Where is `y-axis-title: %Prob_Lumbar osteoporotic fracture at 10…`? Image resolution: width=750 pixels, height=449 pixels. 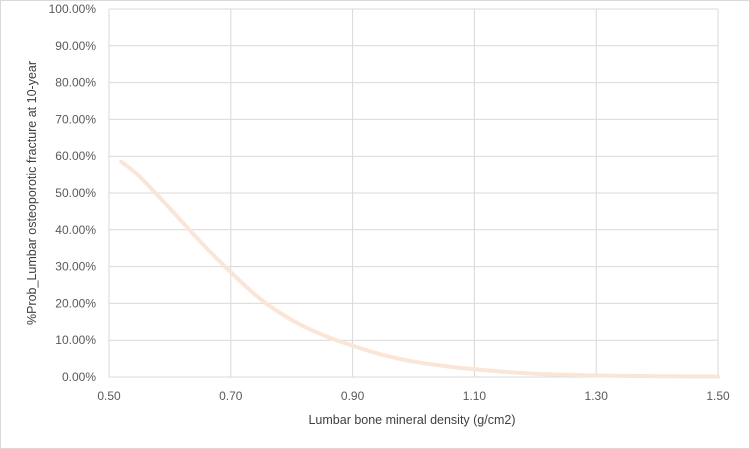
y-axis-title: %Prob_Lumbar osteoporotic fracture at 10… is located at coordinates (32, 193).